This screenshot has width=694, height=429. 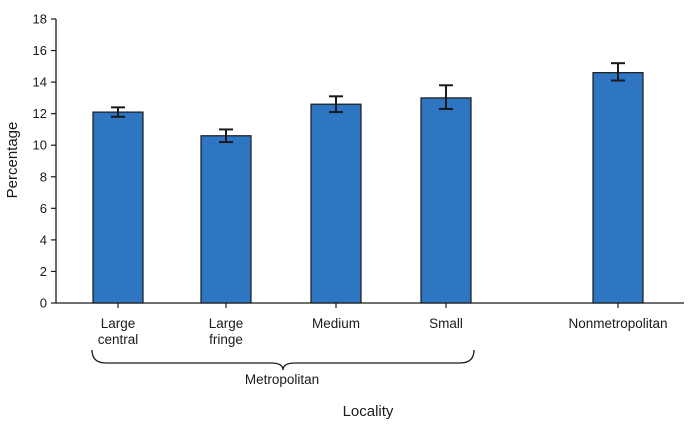 What do you see at coordinates (40, 82) in the screenshot?
I see `y-tick-label: 14` at bounding box center [40, 82].